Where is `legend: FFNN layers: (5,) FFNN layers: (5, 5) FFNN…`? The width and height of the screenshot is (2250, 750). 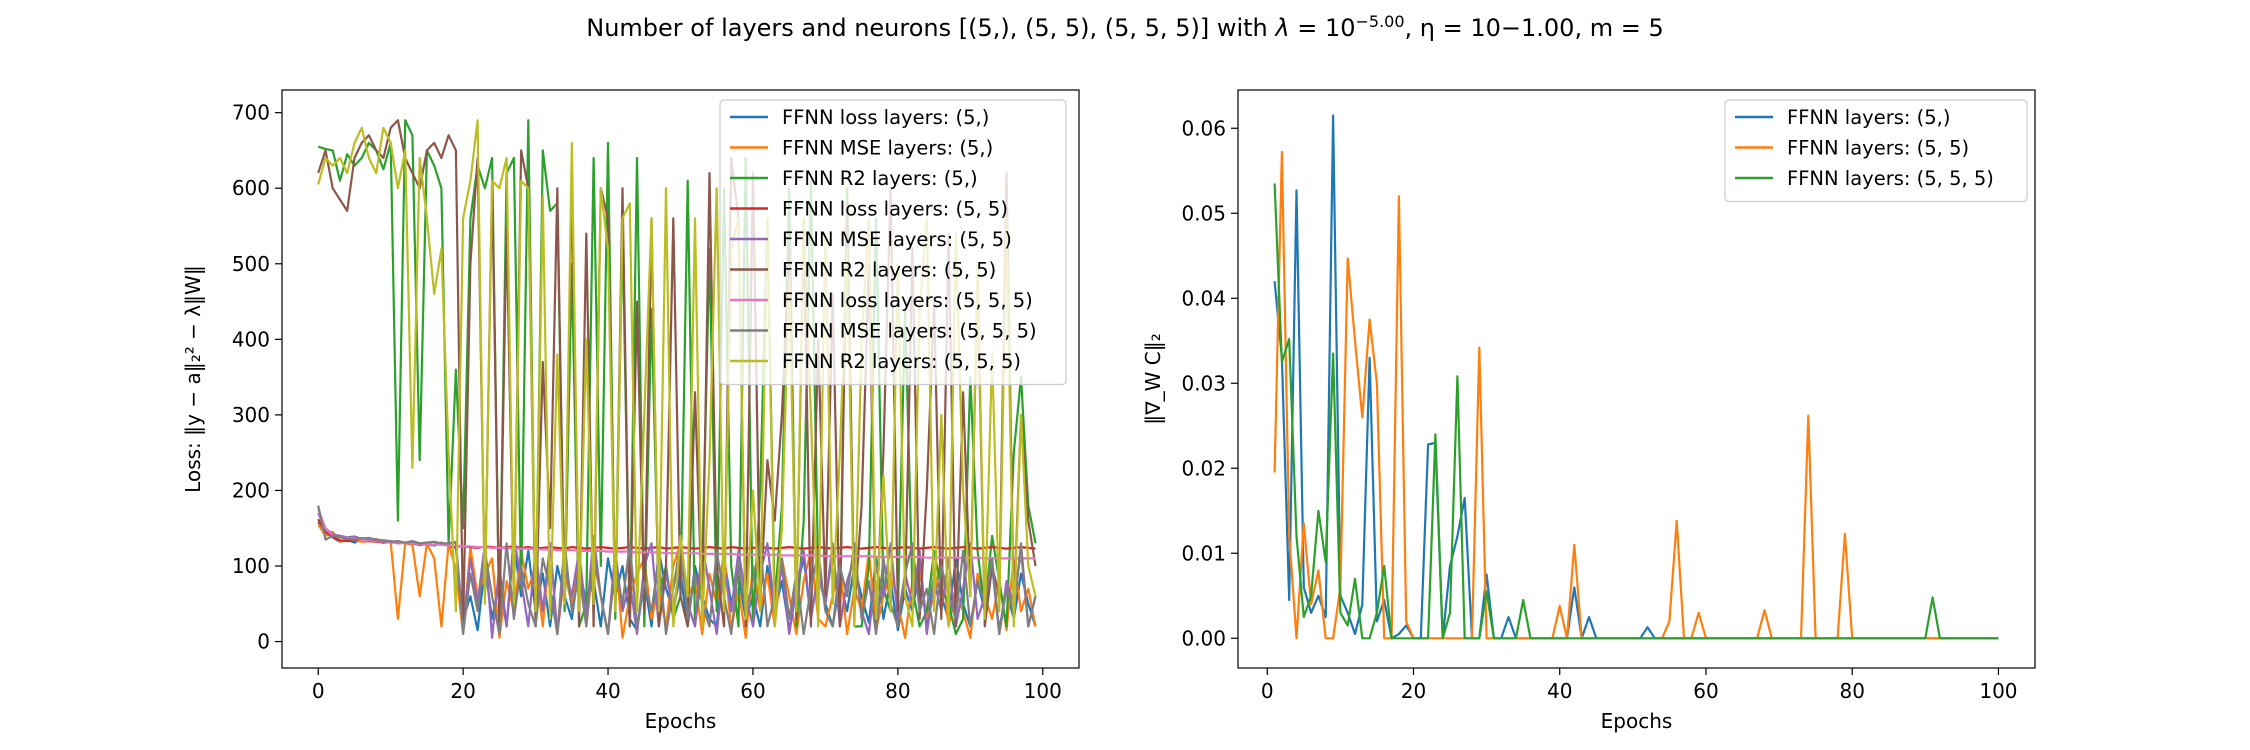 legend: FFNN layers: (5,) FFNN layers: (5, 5) FFNN… is located at coordinates (1876, 151).